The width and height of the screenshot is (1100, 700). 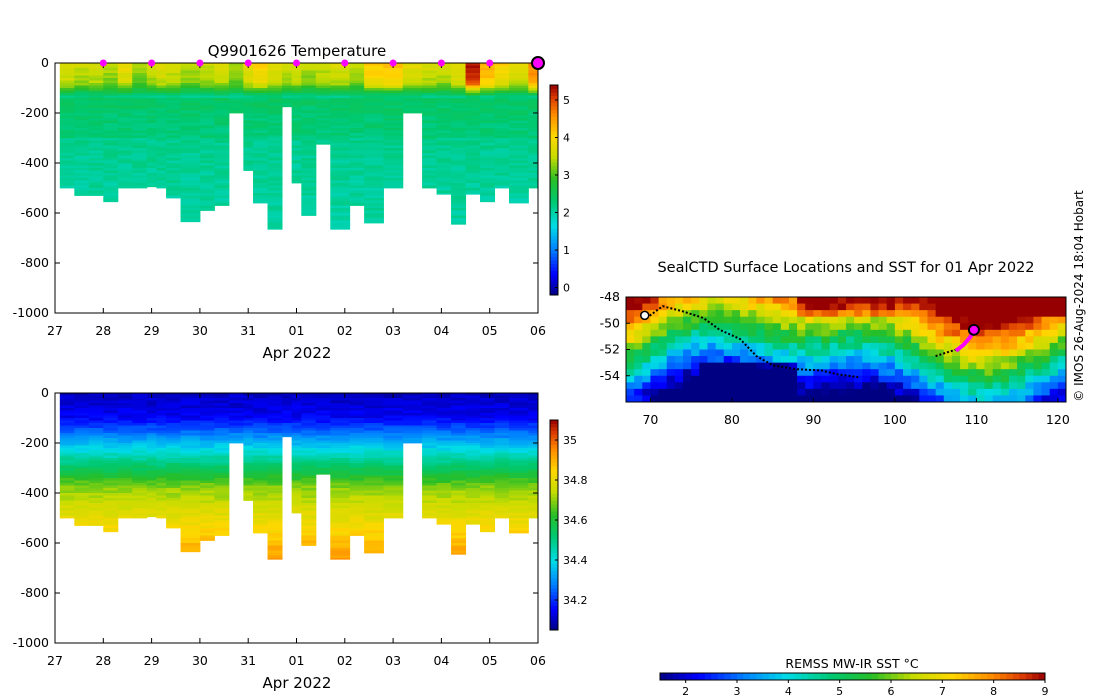 What do you see at coordinates (35, 212) in the screenshot?
I see `temperature-y-tick-label: -600` at bounding box center [35, 212].